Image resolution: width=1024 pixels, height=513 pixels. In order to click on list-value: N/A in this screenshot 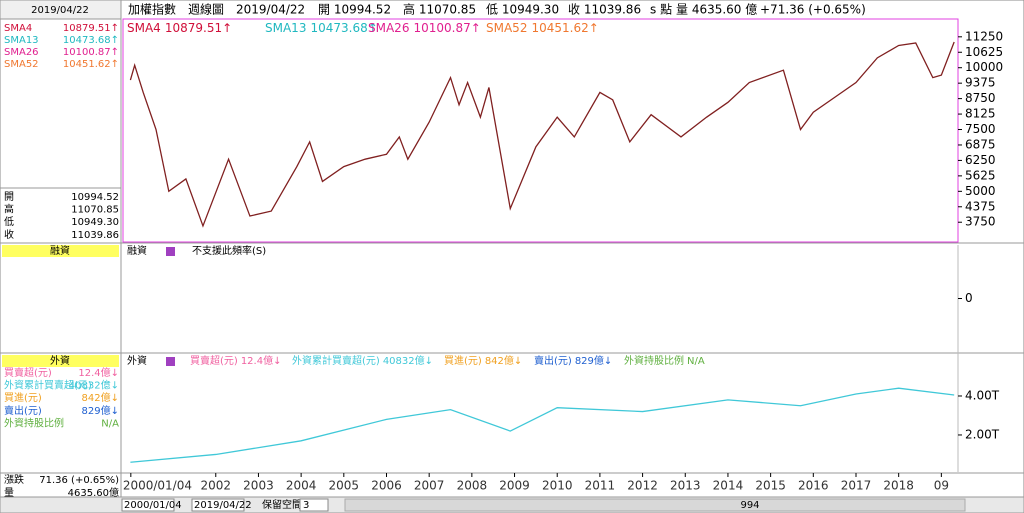, I will do `click(110, 423)`.